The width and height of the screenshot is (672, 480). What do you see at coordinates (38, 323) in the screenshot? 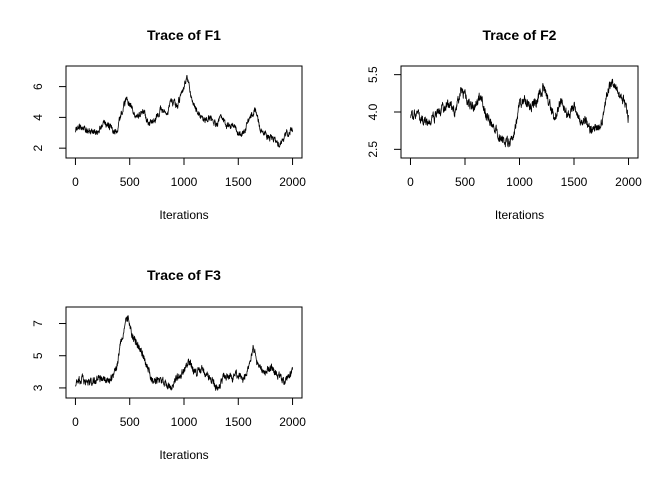
I see `y-tick-label: 7` at bounding box center [38, 323].